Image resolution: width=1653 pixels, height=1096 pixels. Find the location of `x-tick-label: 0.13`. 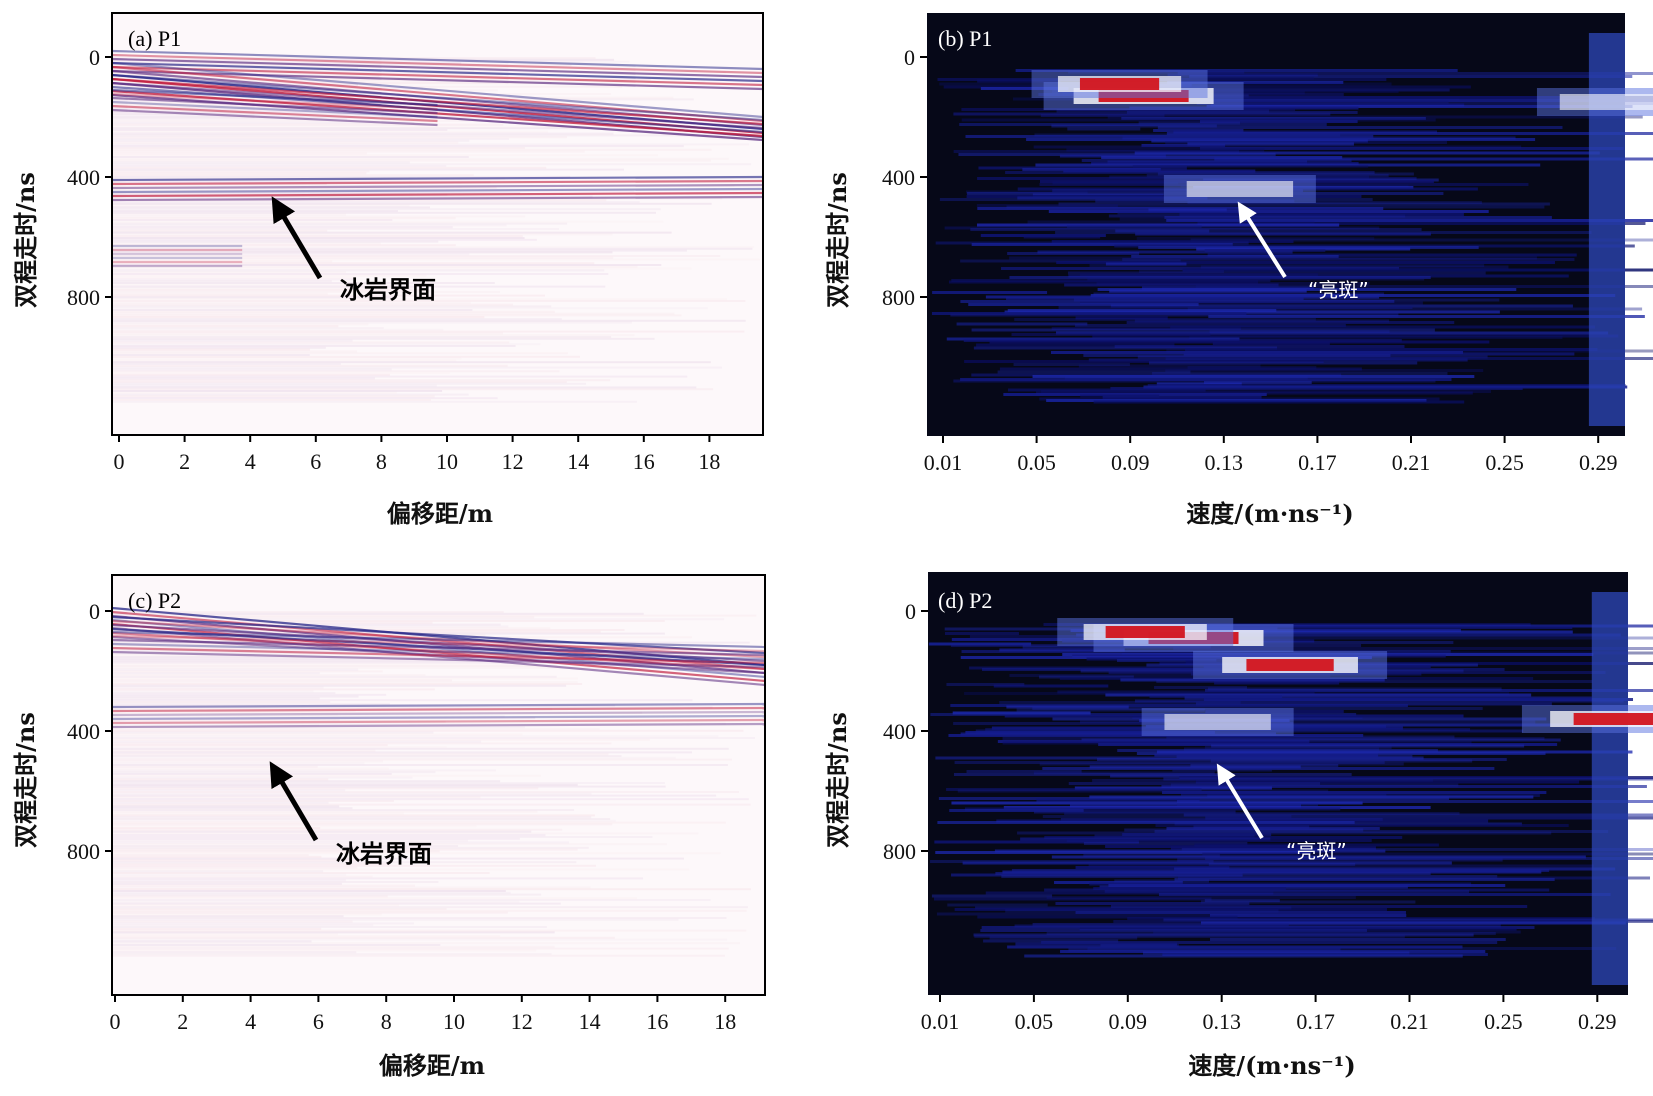

x-tick-label: 0.13 is located at coordinates (1221, 1021).